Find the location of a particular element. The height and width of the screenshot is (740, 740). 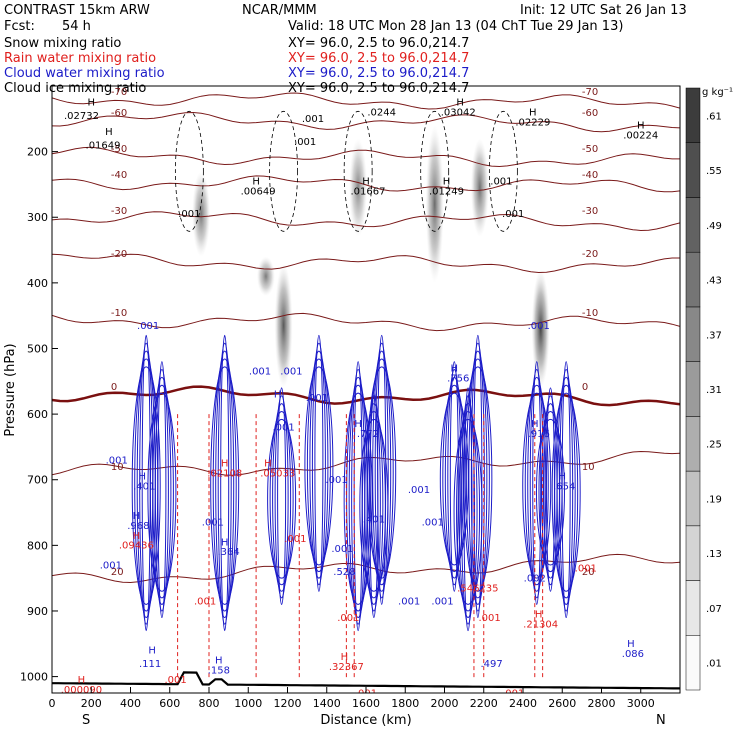

y-axis-title: Pressure (hPa) is located at coordinates (10, 389).